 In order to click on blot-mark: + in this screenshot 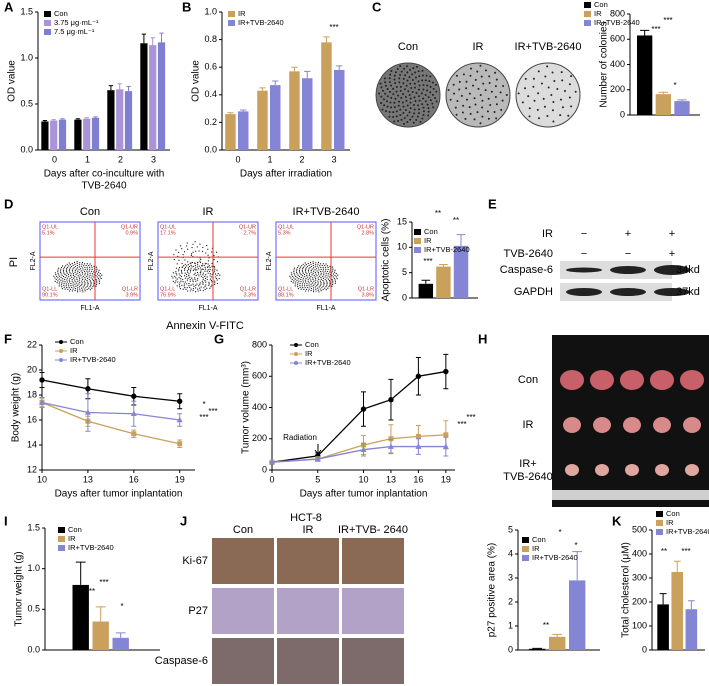, I will do `click(628, 234)`.